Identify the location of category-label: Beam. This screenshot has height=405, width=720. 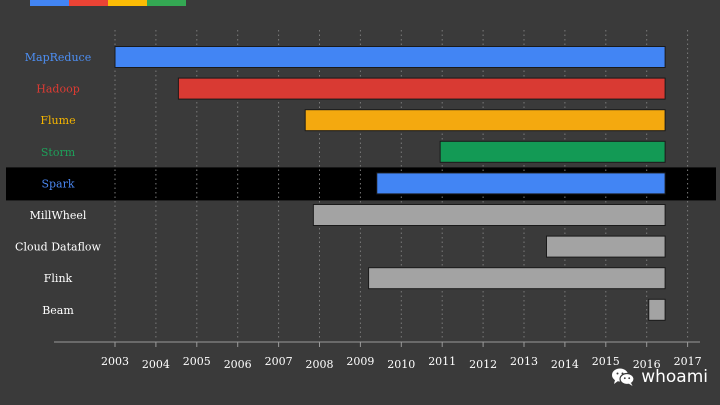
(58, 310).